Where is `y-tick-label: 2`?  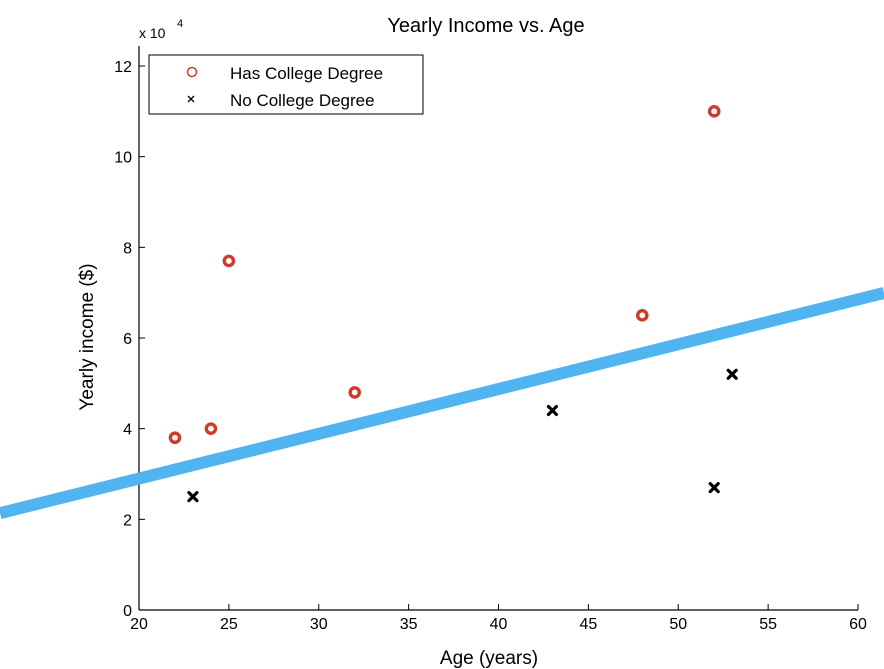
y-tick-label: 2 is located at coordinates (127, 520).